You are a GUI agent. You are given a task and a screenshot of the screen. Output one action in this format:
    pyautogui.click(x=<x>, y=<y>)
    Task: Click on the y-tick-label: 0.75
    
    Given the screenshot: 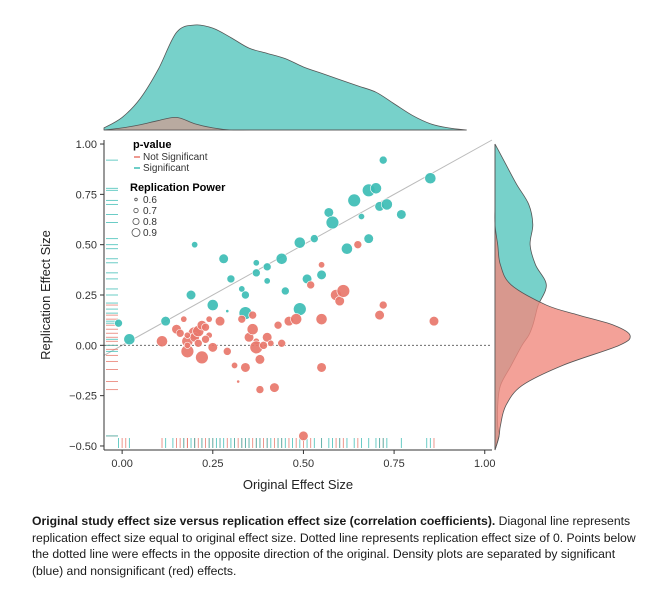 What is the action you would take?
    pyautogui.click(x=86, y=195)
    